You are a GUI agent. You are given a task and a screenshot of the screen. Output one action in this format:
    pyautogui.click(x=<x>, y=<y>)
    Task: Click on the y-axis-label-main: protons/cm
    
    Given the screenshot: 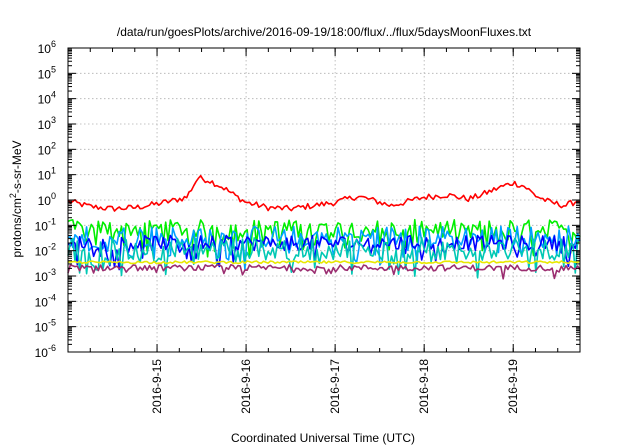 What is the action you would take?
    pyautogui.click(x=17, y=227)
    